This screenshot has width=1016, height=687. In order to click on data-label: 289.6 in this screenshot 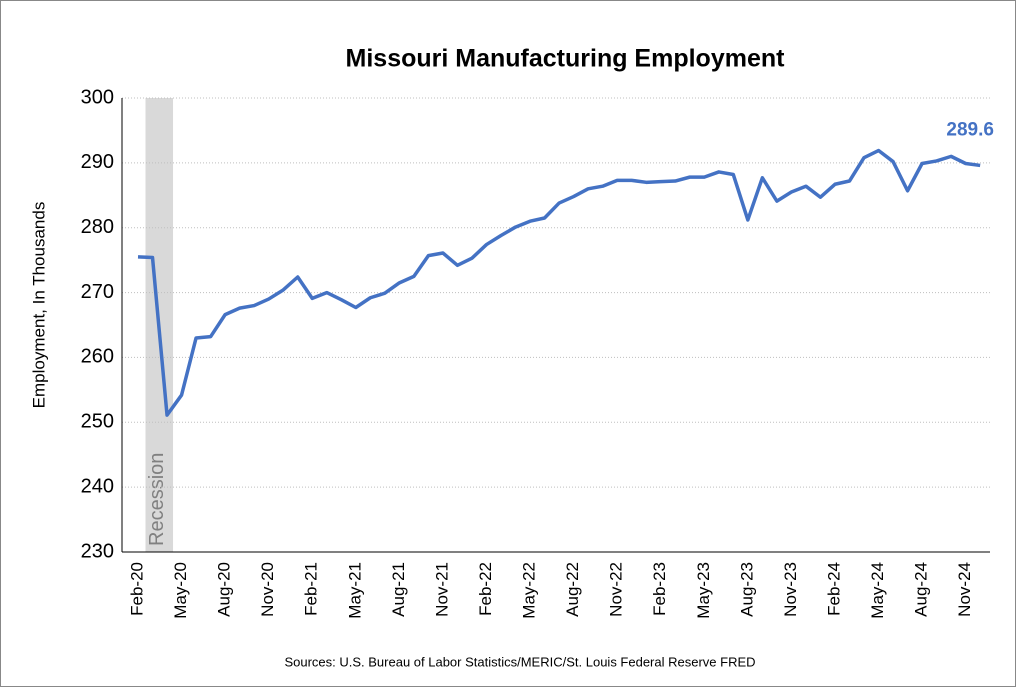, I will do `click(970, 129)`.